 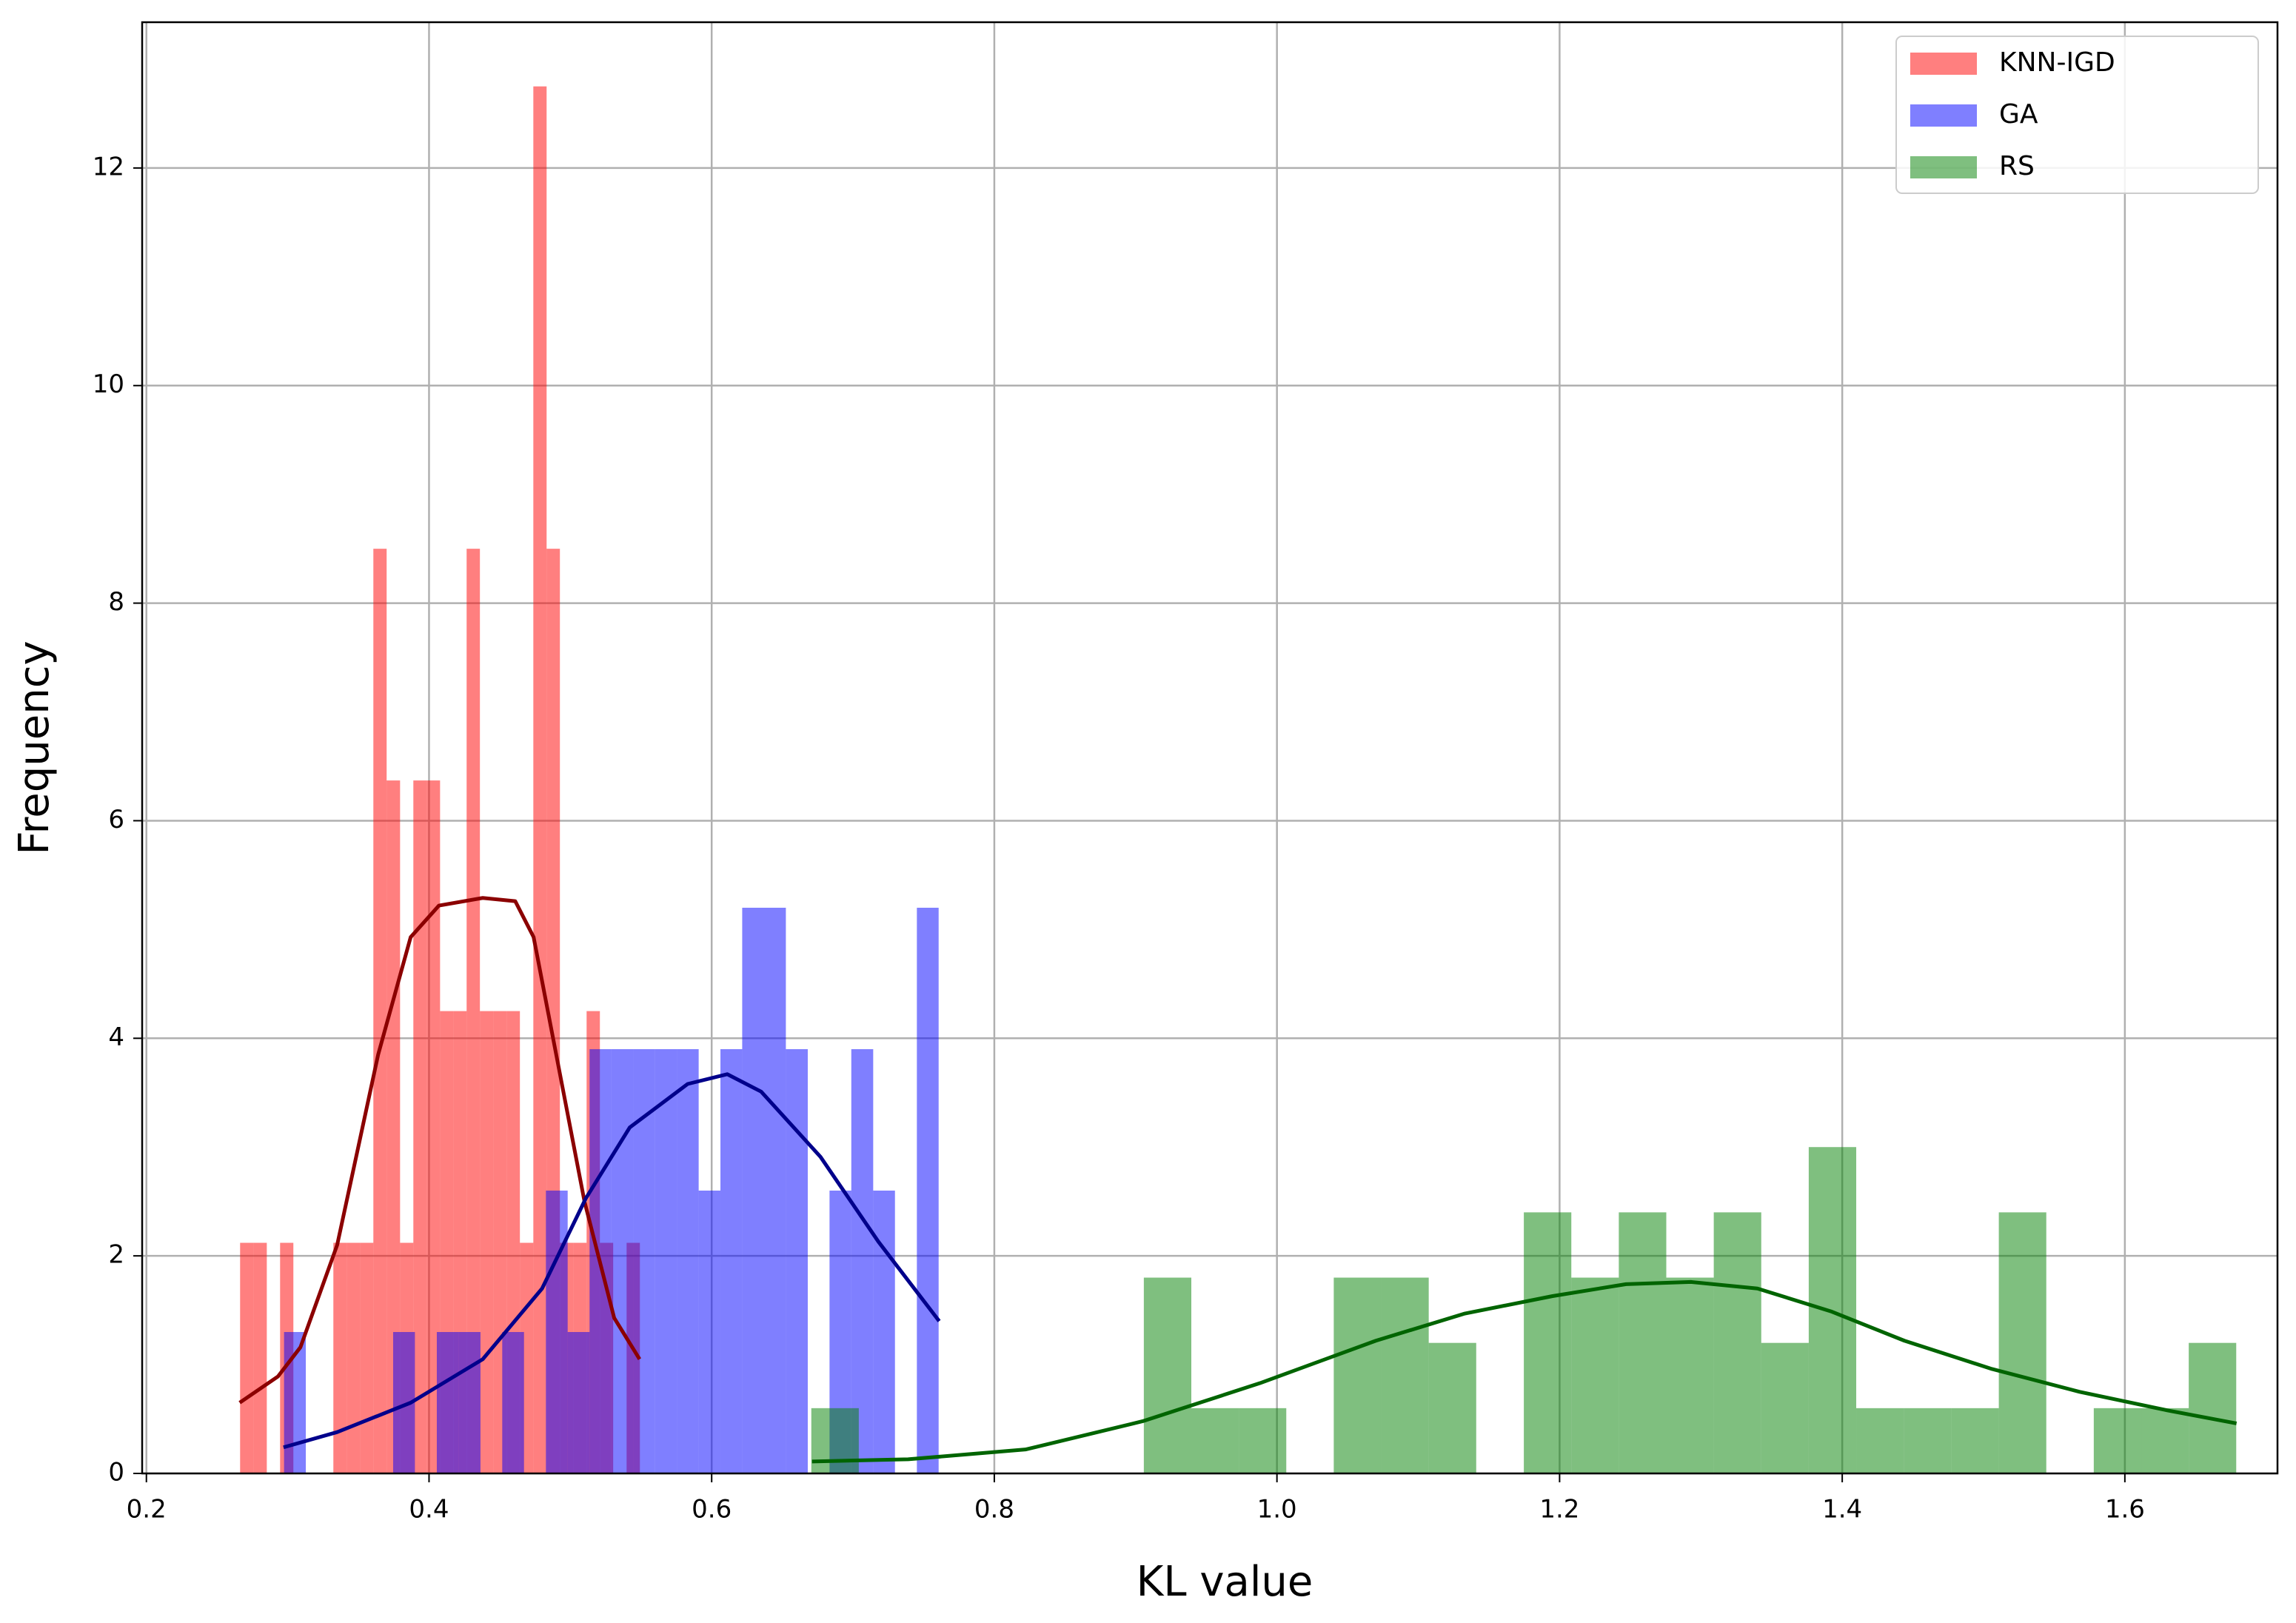 I want to click on y-tick-label: 6, so click(x=116, y=820).